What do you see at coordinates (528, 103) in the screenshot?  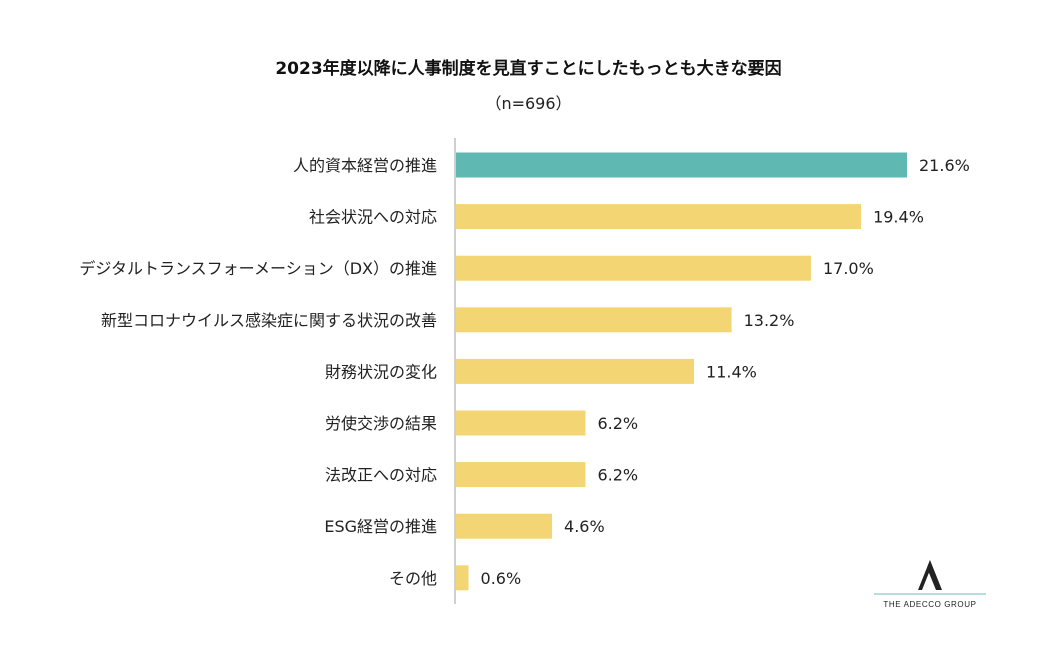 I see `chart-subtitle: （n=696）` at bounding box center [528, 103].